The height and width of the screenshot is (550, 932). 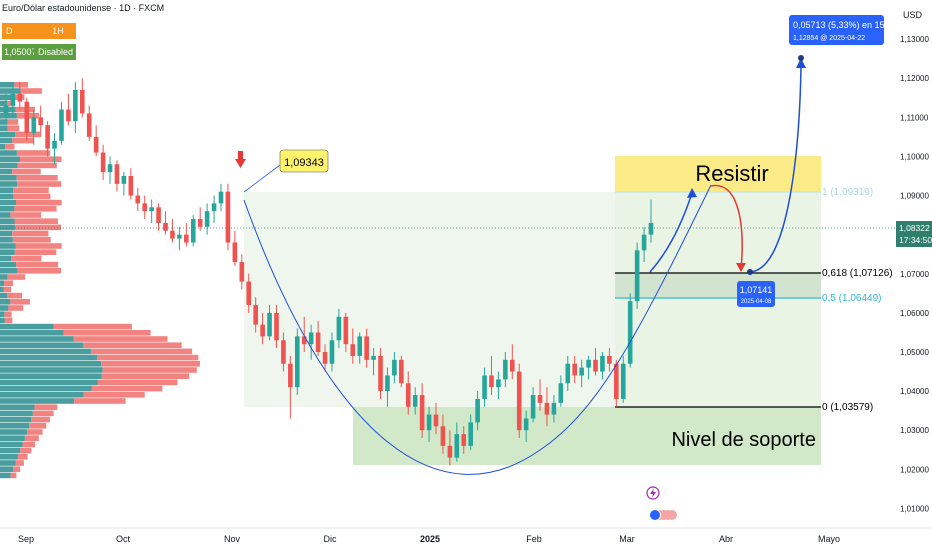 What do you see at coordinates (123, 539) in the screenshot?
I see `x-tick-label: Oct` at bounding box center [123, 539].